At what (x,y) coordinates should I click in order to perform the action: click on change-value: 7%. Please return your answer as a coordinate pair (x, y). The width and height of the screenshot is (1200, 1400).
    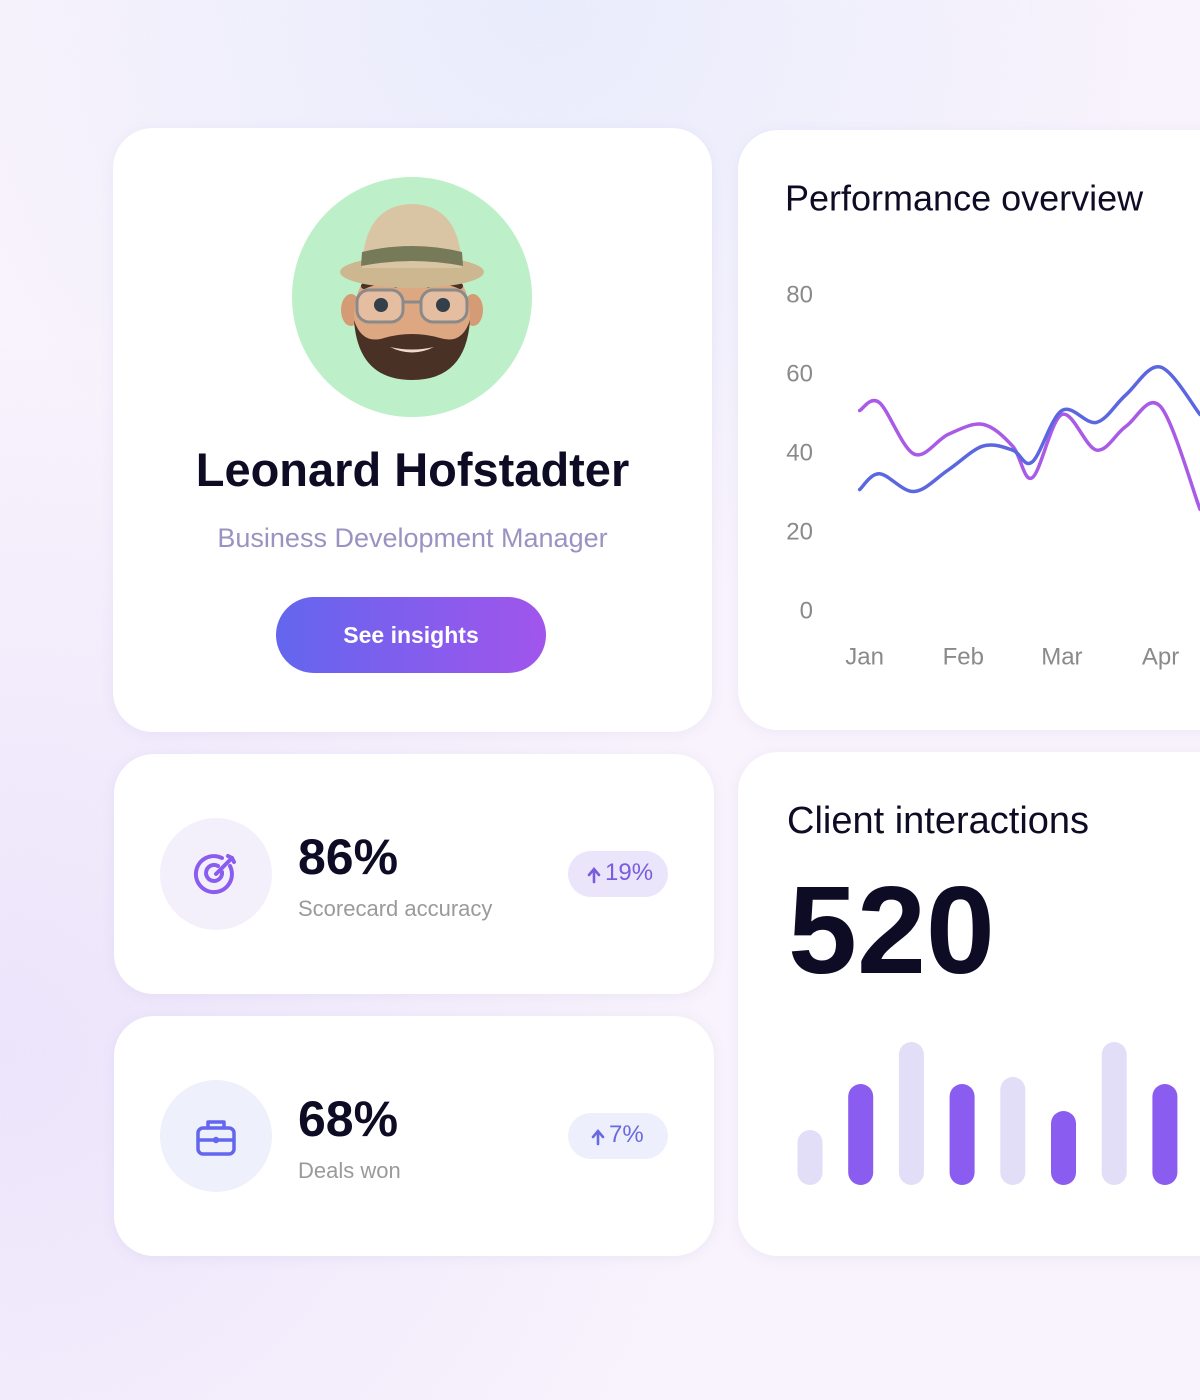
    Looking at the image, I should click on (626, 1134).